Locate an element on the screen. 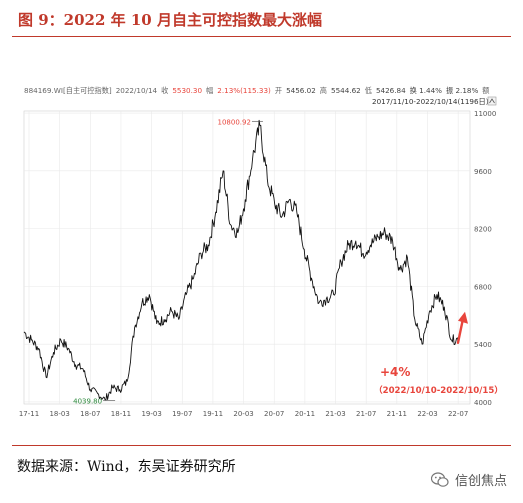  info-bar-item: 高 is located at coordinates (323, 90).